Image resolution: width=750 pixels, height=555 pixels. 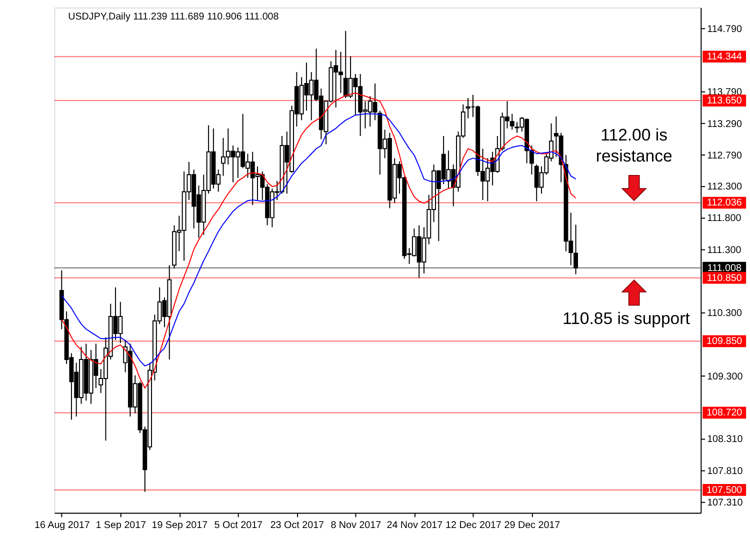 I want to click on ref-line-label: 108.720, so click(x=724, y=413).